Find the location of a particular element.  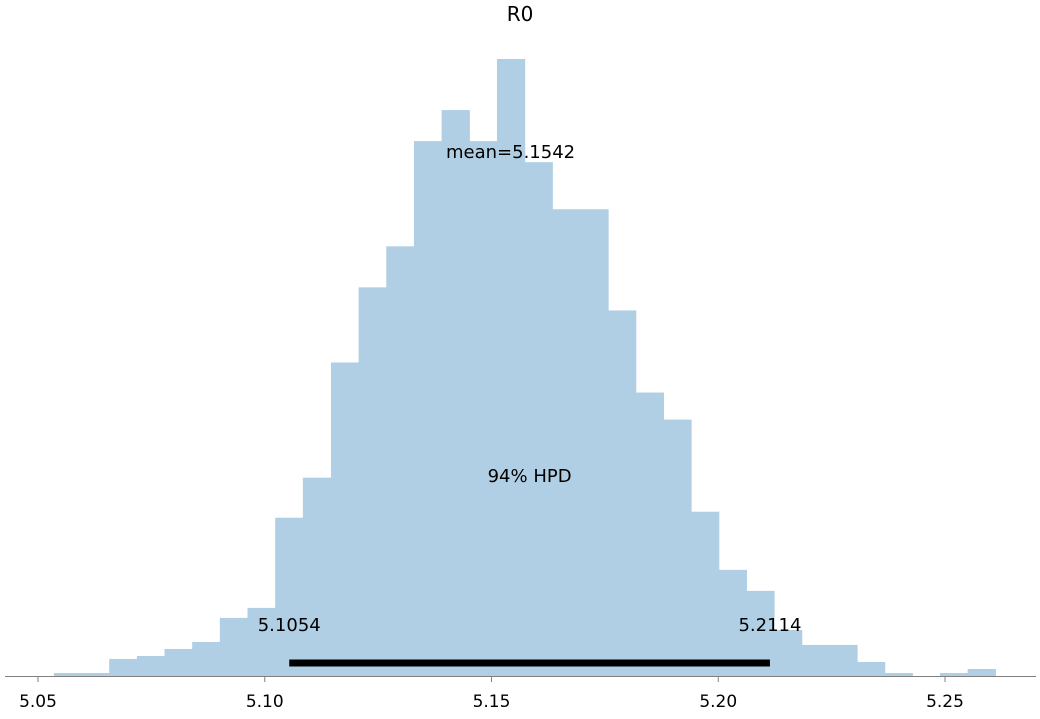

hpd-high-value-label: 5.2114 is located at coordinates (769, 625).